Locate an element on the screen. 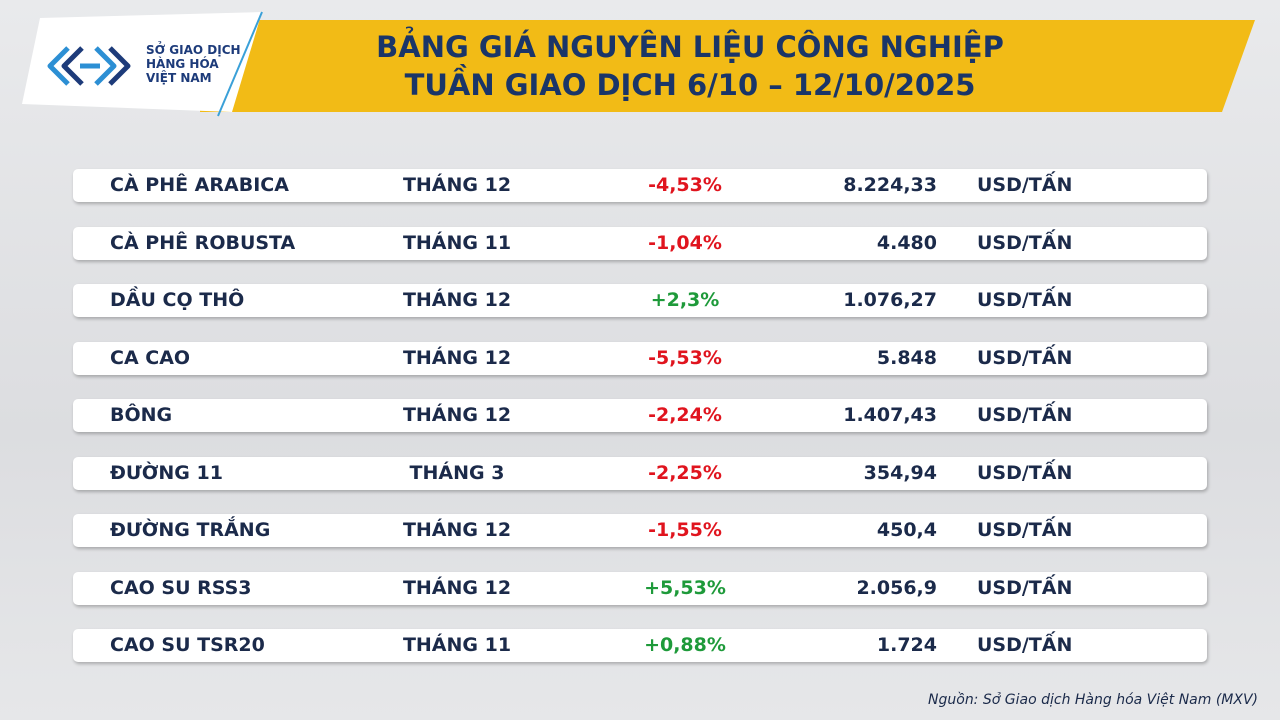 The image size is (1280, 720). logo-text: HÀNG HÓA is located at coordinates (182, 64).